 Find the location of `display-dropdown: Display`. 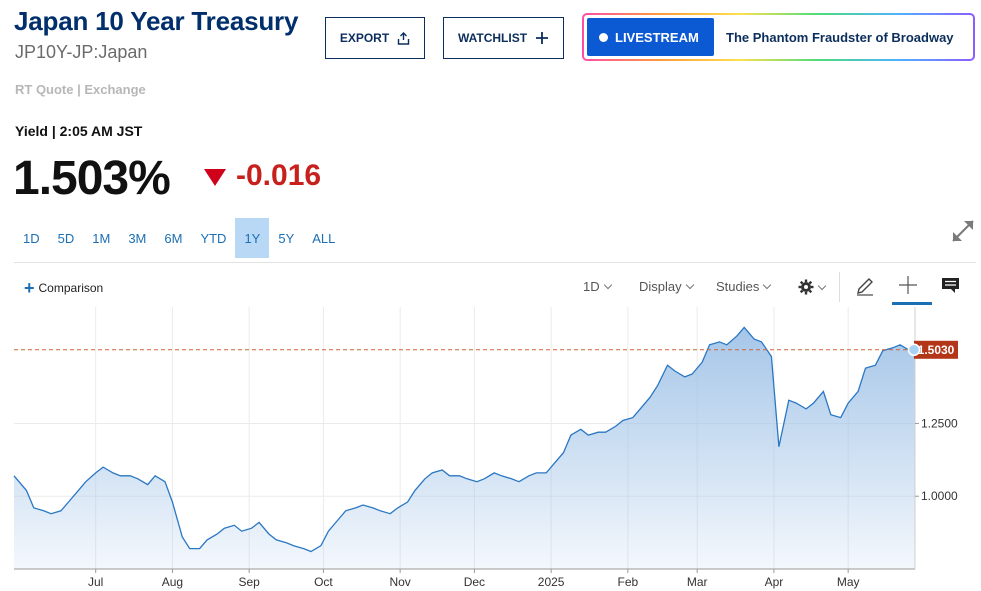

display-dropdown: Display is located at coordinates (666, 286).